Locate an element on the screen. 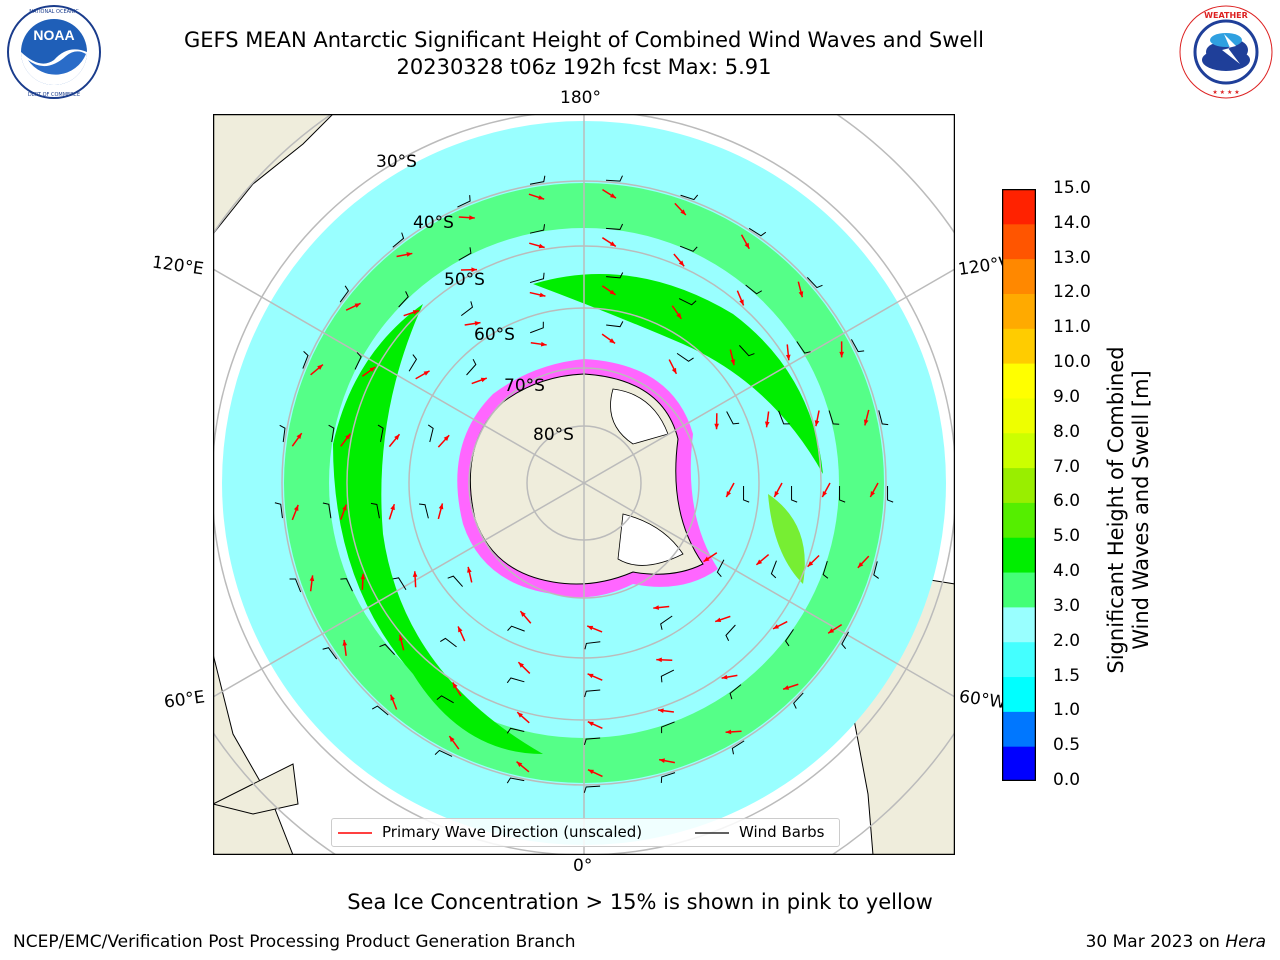  colorbar-tick-label: 0.0 is located at coordinates (1067, 780).